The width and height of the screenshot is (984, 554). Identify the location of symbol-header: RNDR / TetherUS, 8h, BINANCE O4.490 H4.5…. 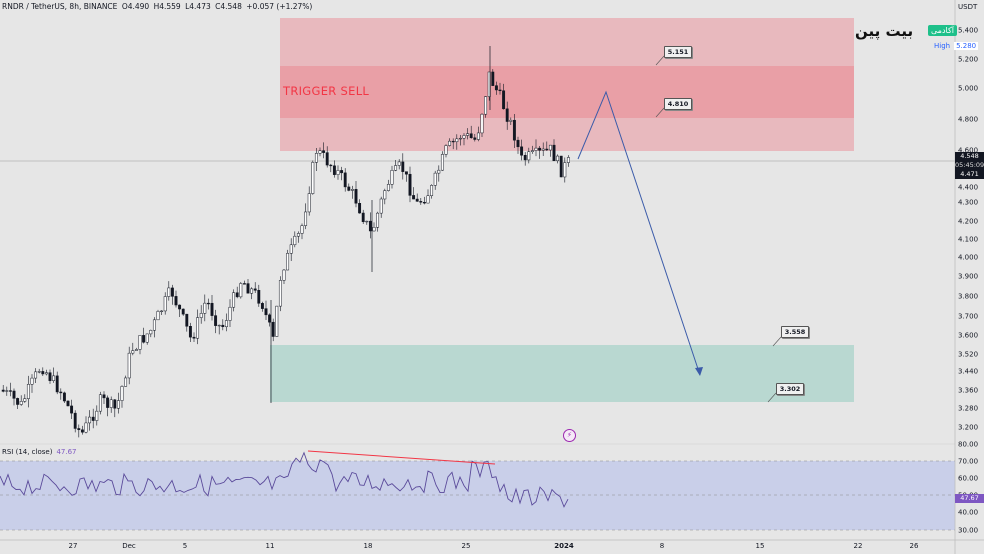
(158, 6).